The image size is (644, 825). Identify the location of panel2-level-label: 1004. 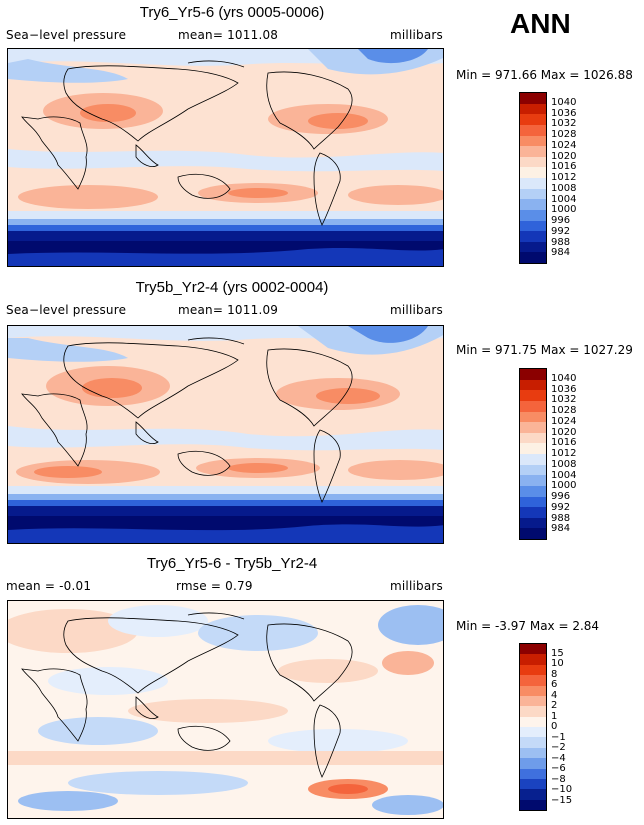
(564, 475).